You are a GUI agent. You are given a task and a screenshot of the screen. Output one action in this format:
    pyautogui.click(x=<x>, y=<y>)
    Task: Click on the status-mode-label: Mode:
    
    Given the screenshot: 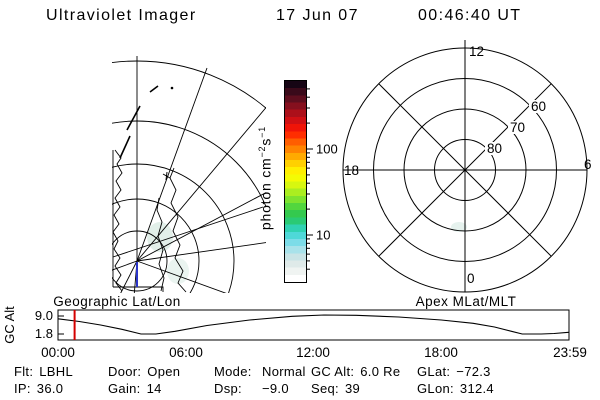 What is the action you would take?
    pyautogui.click(x=233, y=371)
    